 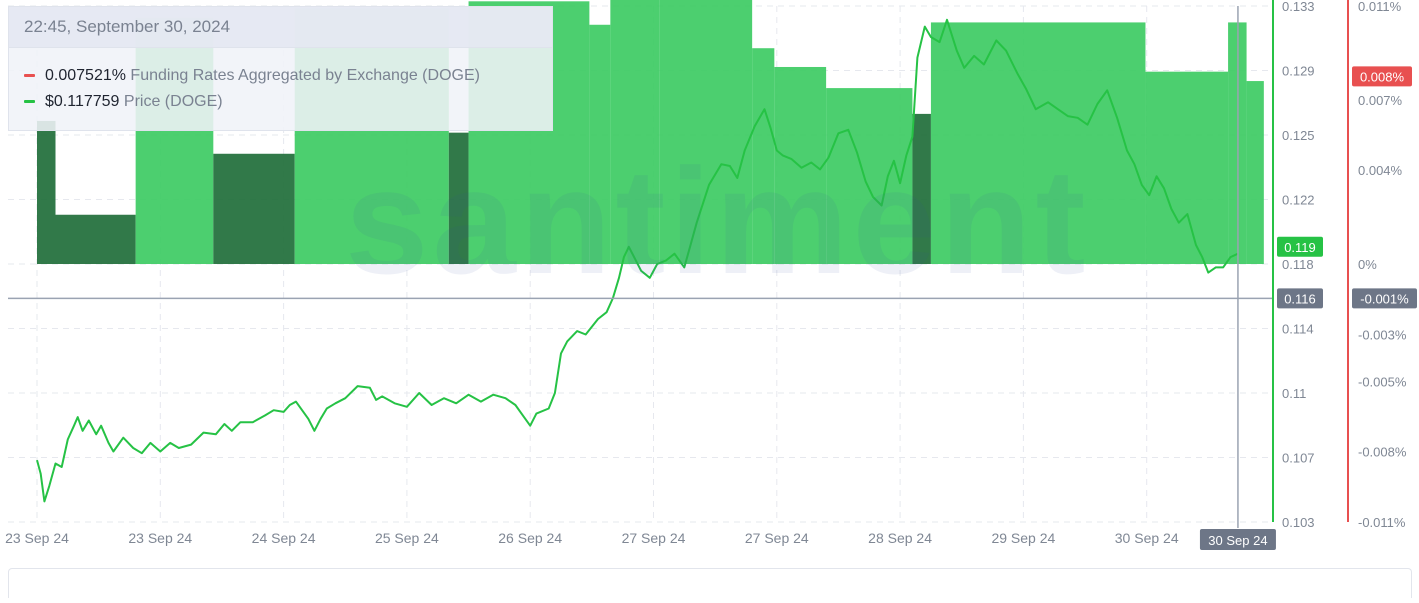 I want to click on current-funding-badge: 0.008%, so click(x=1382, y=76).